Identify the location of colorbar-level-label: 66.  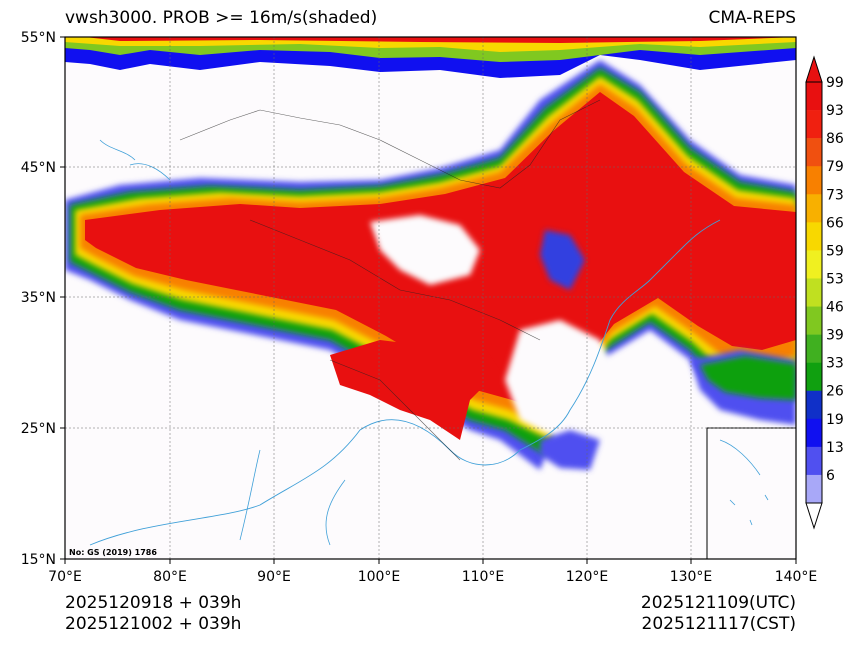
(835, 223).